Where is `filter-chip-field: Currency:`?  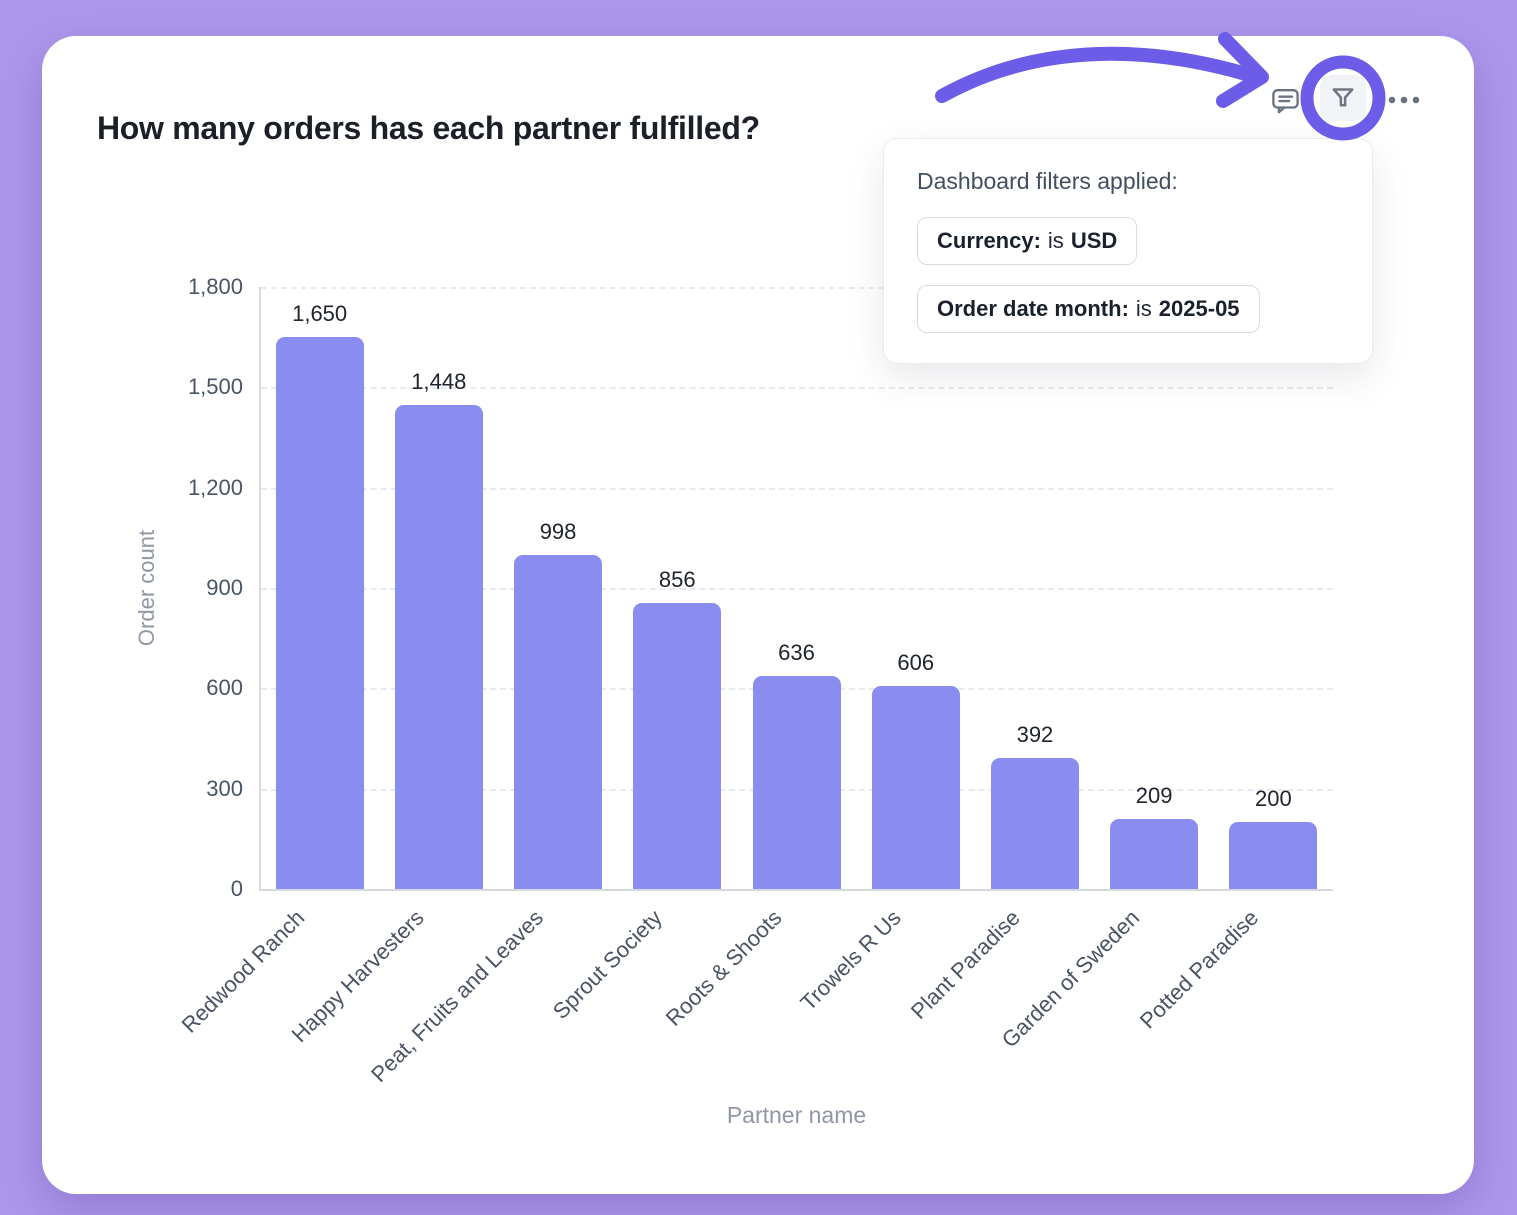 filter-chip-field: Currency: is located at coordinates (989, 240).